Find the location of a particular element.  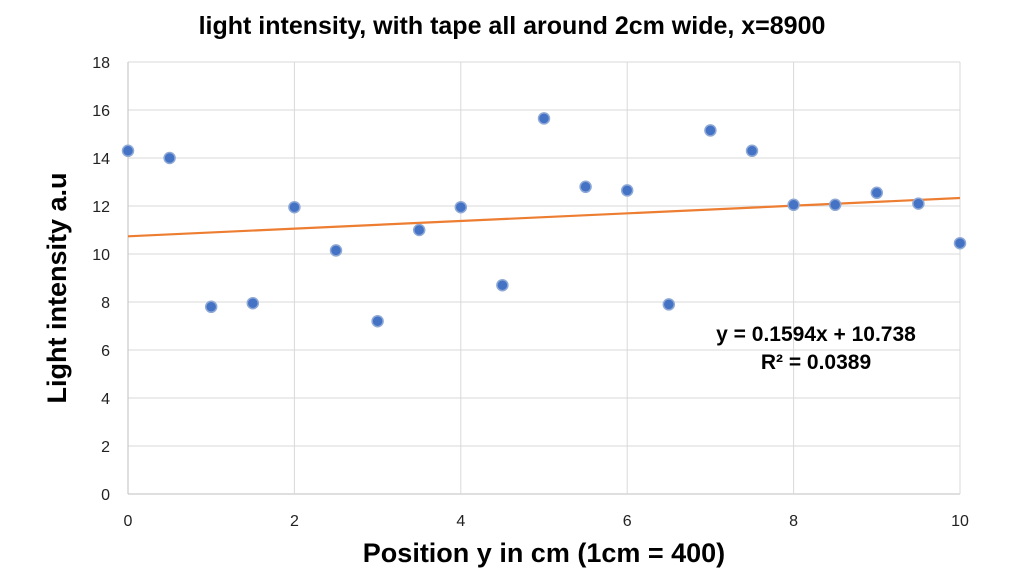

y-tick-label: 4 is located at coordinates (105, 399).